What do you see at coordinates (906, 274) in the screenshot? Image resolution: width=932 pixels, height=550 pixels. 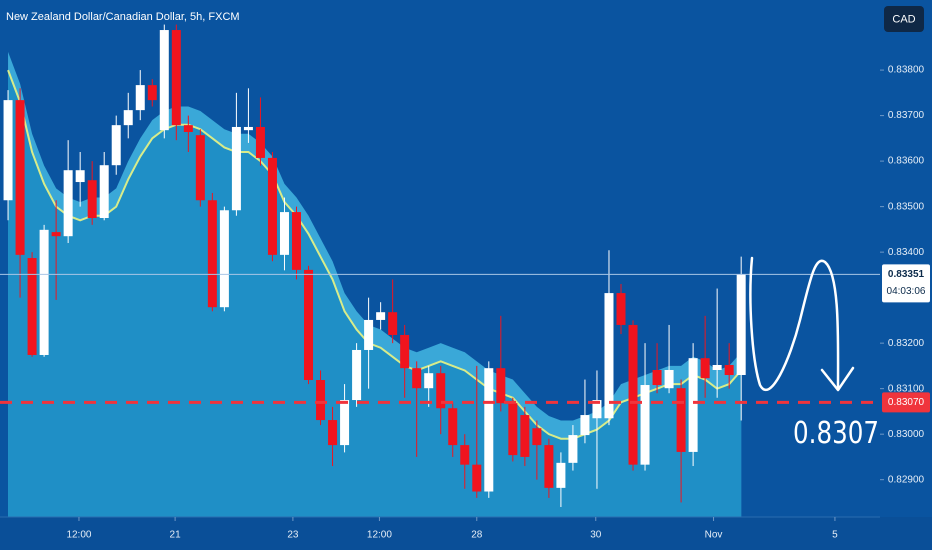 I see `last-price-label: 0.83351` at bounding box center [906, 274].